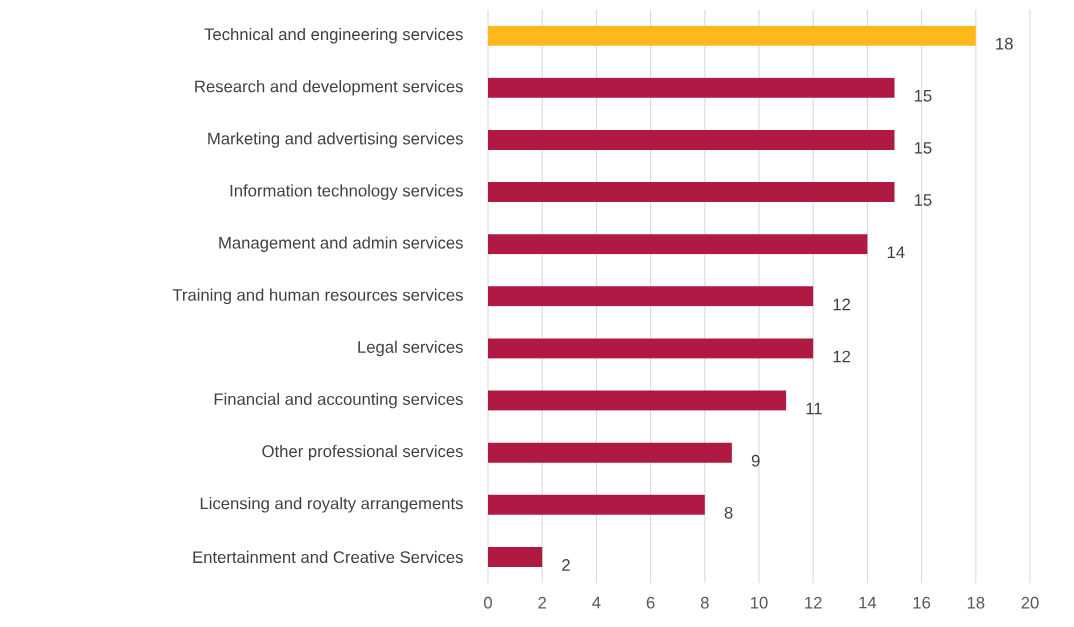  What do you see at coordinates (333, 35) in the screenshot?
I see `y-tick-label: Technical and engineering services` at bounding box center [333, 35].